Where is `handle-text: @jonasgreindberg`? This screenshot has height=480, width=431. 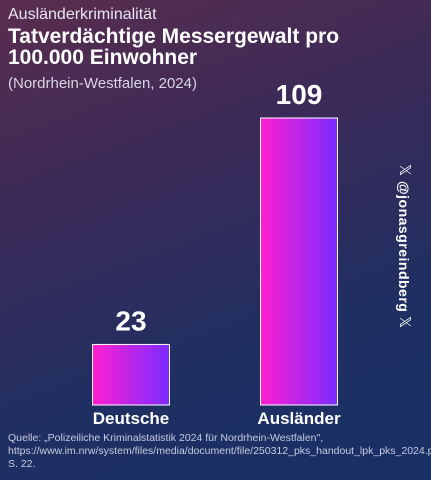
handle-text: @jonasgreindberg is located at coordinates (404, 246).